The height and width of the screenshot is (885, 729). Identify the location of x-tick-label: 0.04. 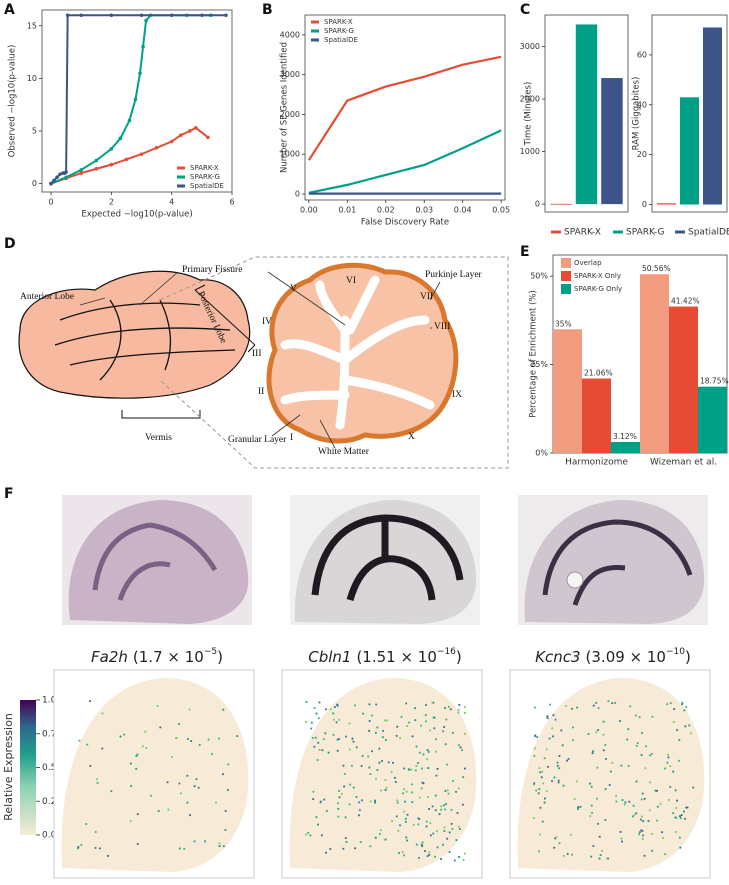
(463, 210).